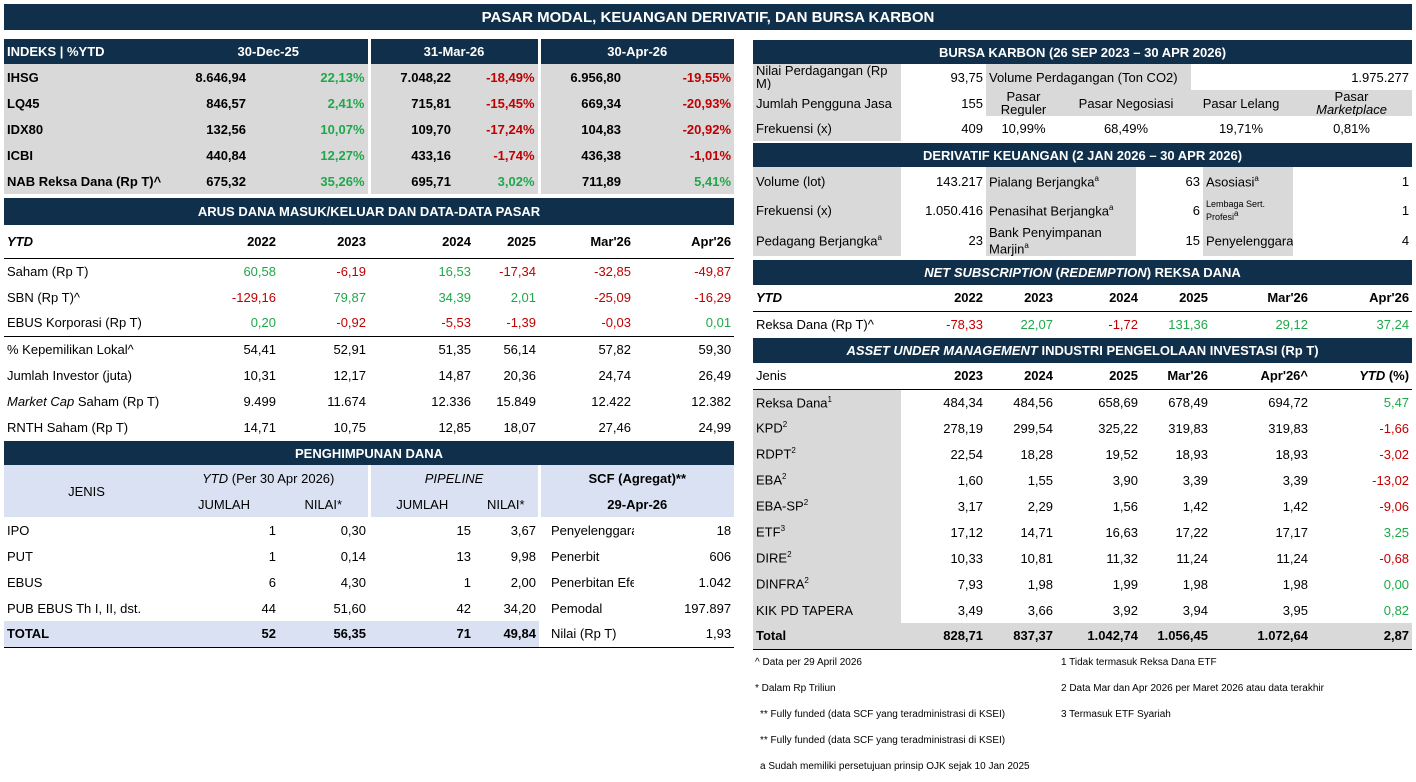  I want to click on aum-row-label: RDPT2, so click(827, 454).